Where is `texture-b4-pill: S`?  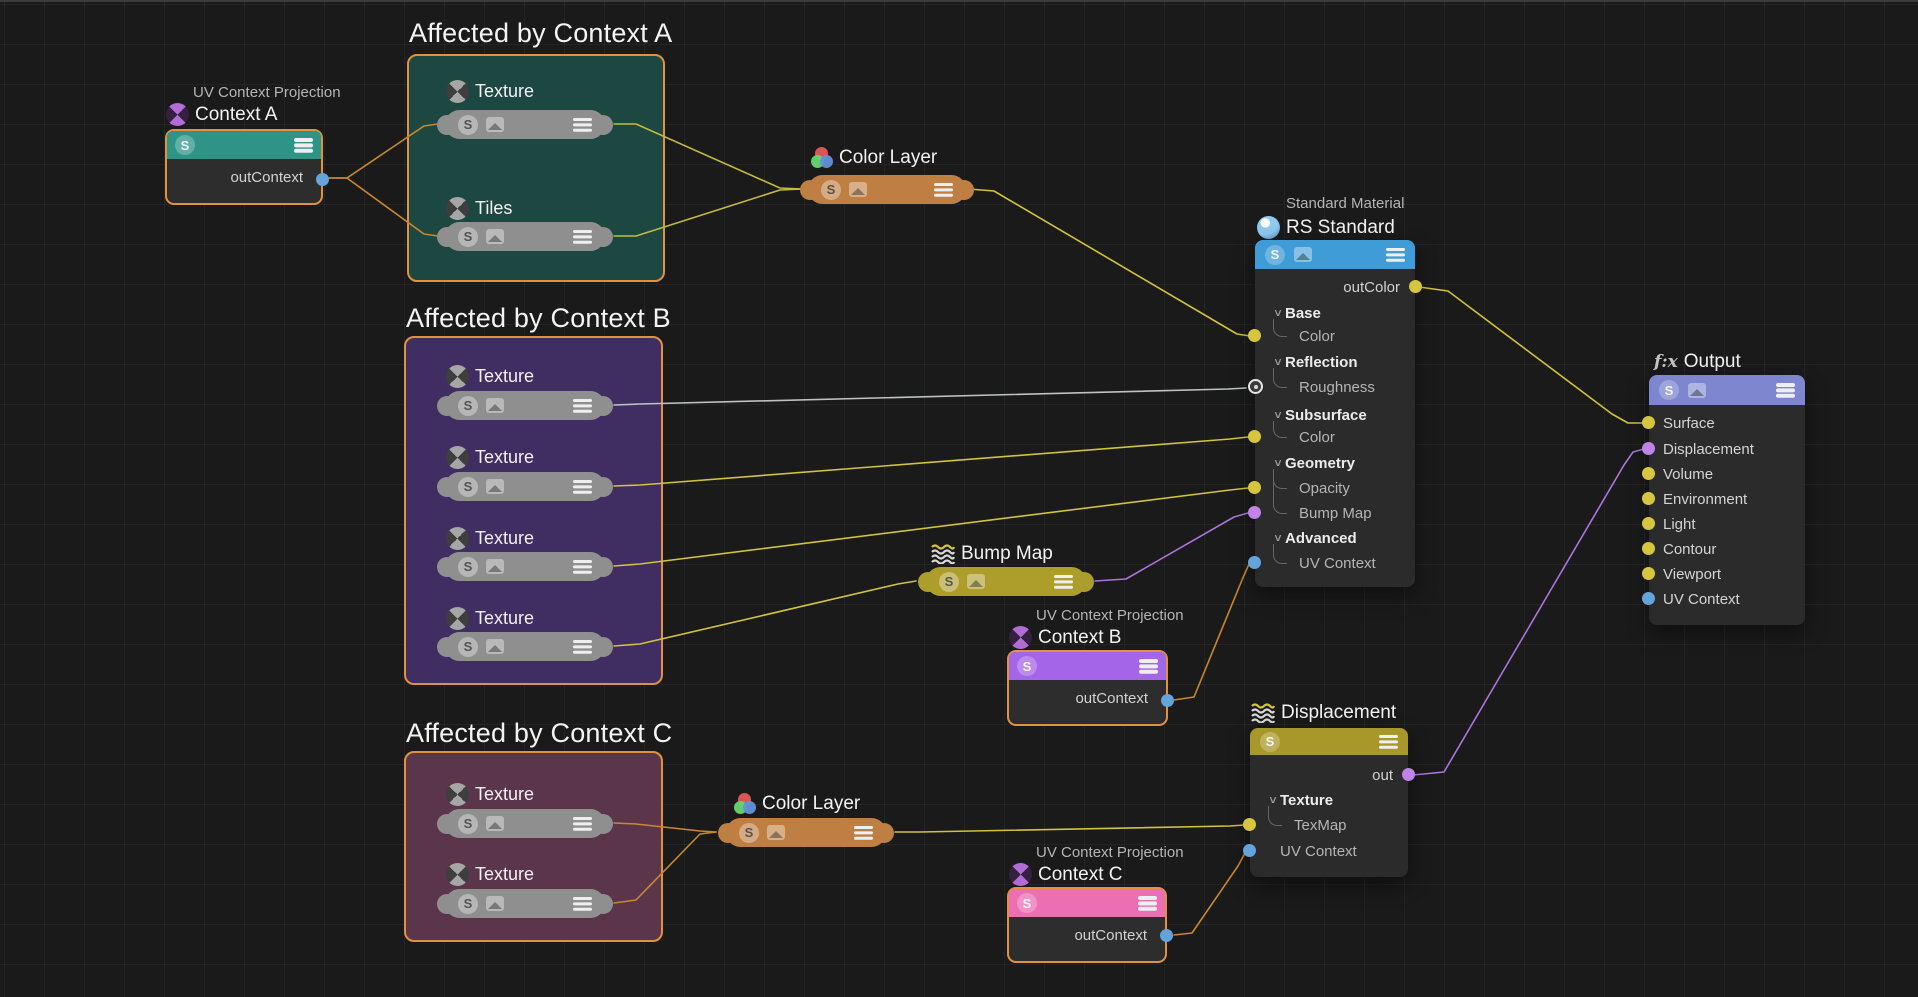 texture-b4-pill: S is located at coordinates (525, 646).